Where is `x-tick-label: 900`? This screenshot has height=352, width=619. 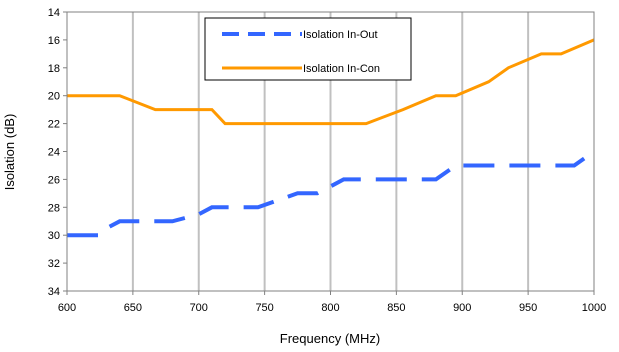
x-tick-label: 900 is located at coordinates (462, 308).